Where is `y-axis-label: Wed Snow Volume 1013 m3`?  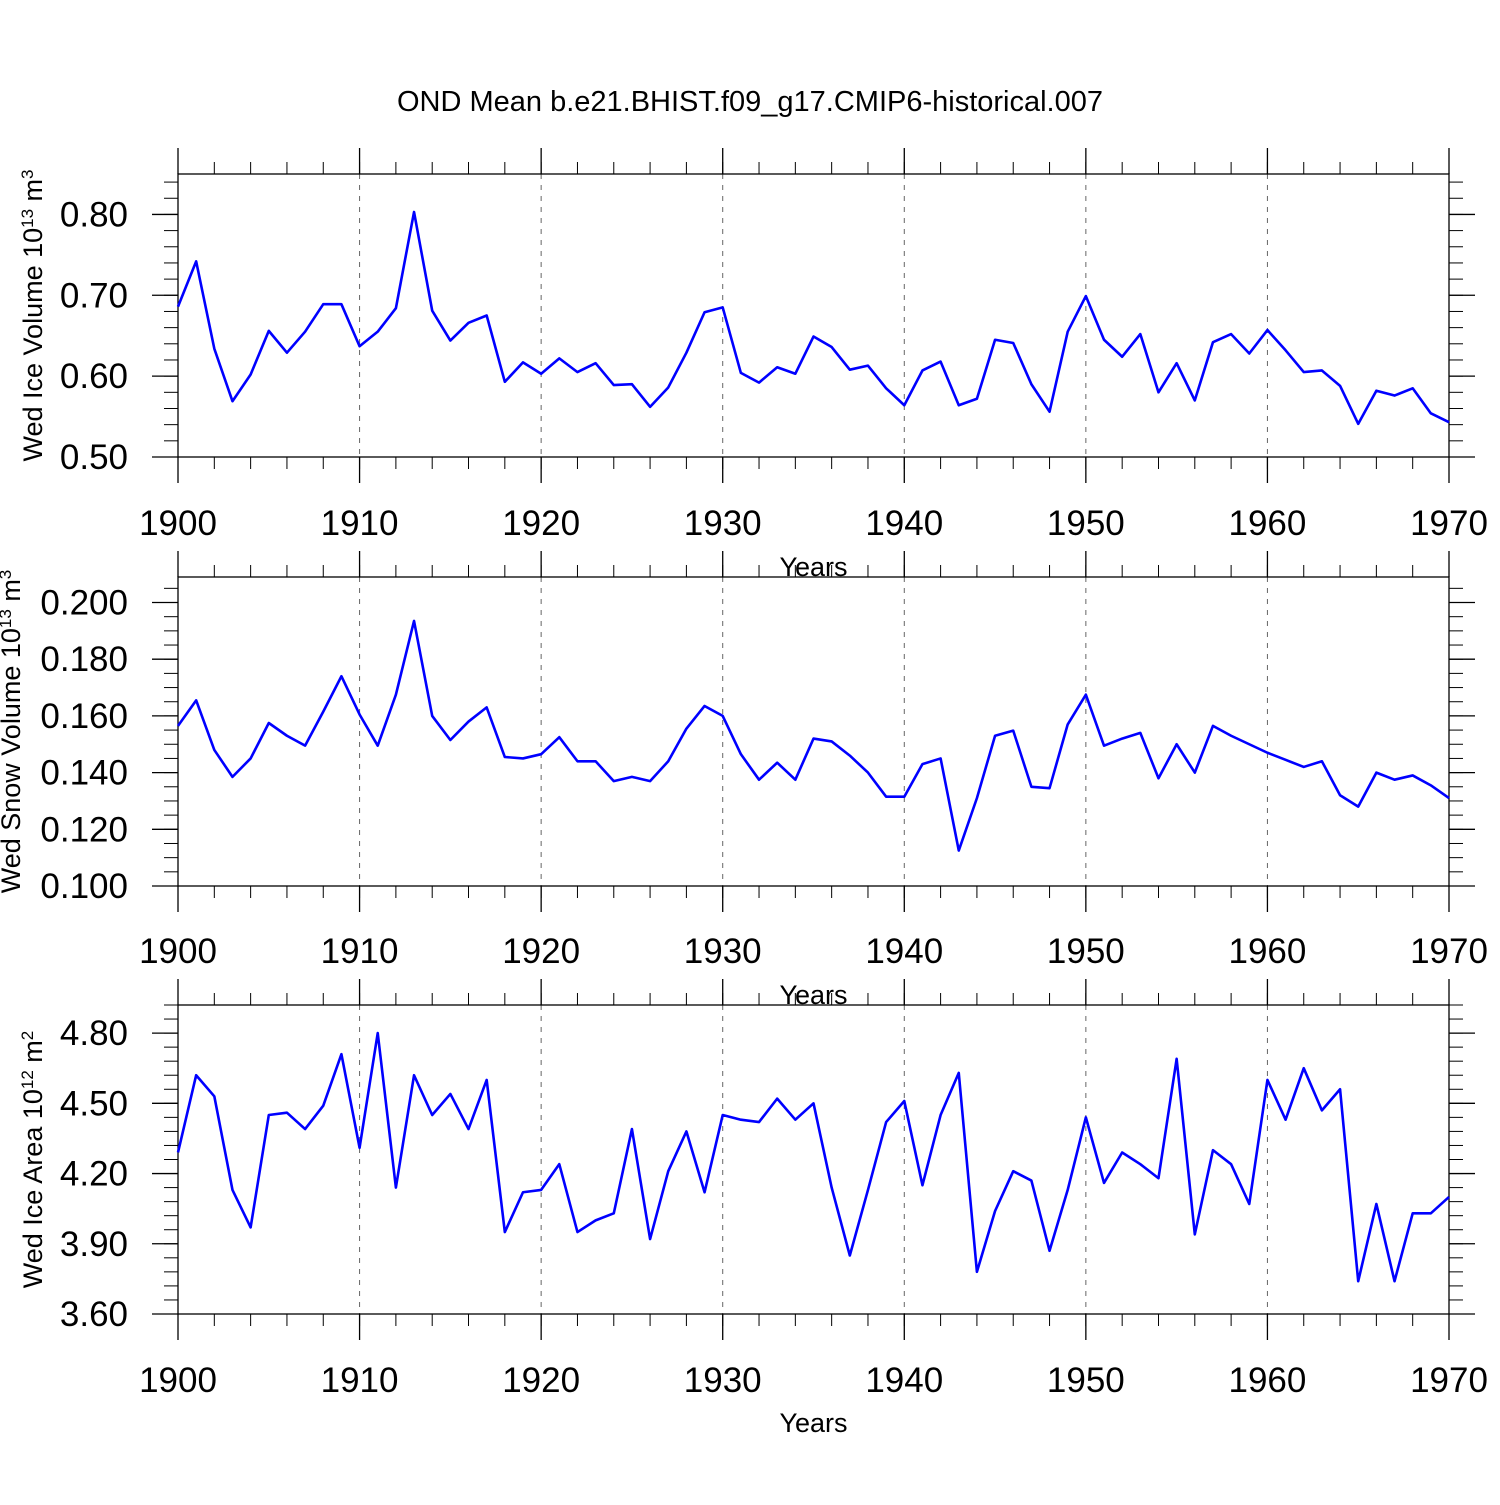
y-axis-label: Wed Snow Volume 1013 m3 is located at coordinates (13, 732).